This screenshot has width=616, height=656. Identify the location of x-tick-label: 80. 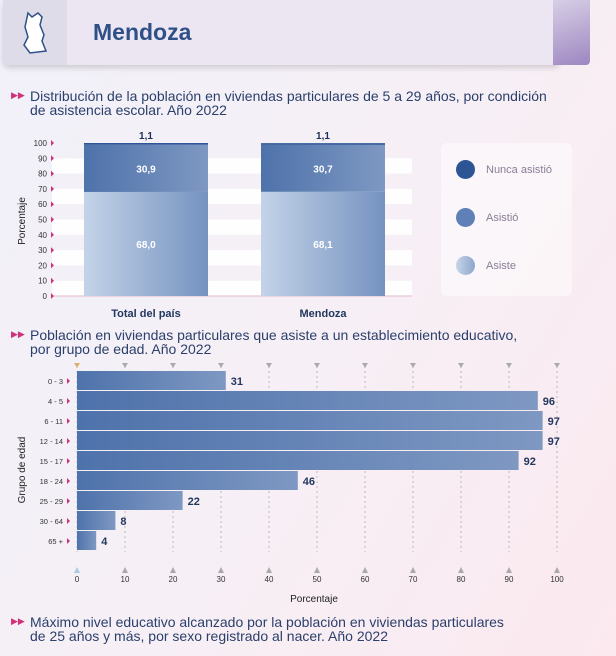
(461, 579).